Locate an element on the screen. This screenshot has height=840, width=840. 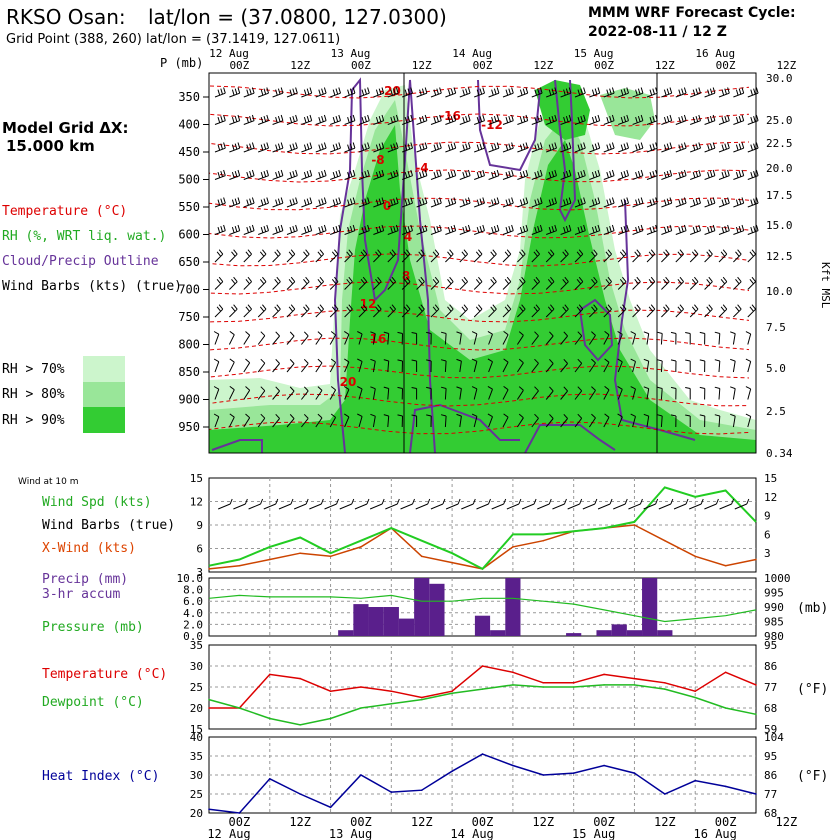
heat-index-unit-label: (°F) is located at coordinates (812, 776).